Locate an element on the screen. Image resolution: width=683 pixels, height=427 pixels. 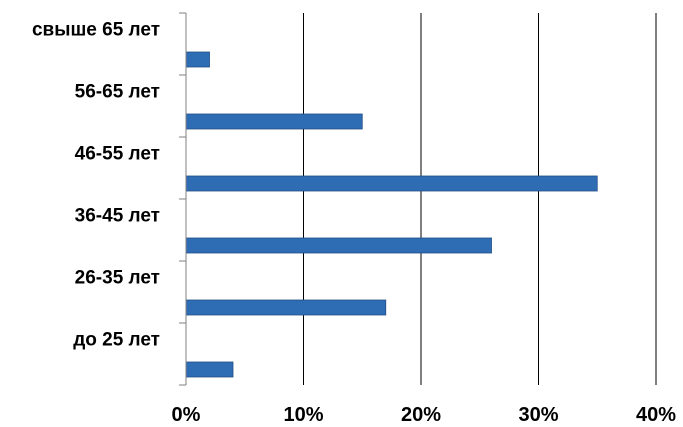
value-tick-labels: 0% 10% 20% 30% 40% is located at coordinates (424, 415).